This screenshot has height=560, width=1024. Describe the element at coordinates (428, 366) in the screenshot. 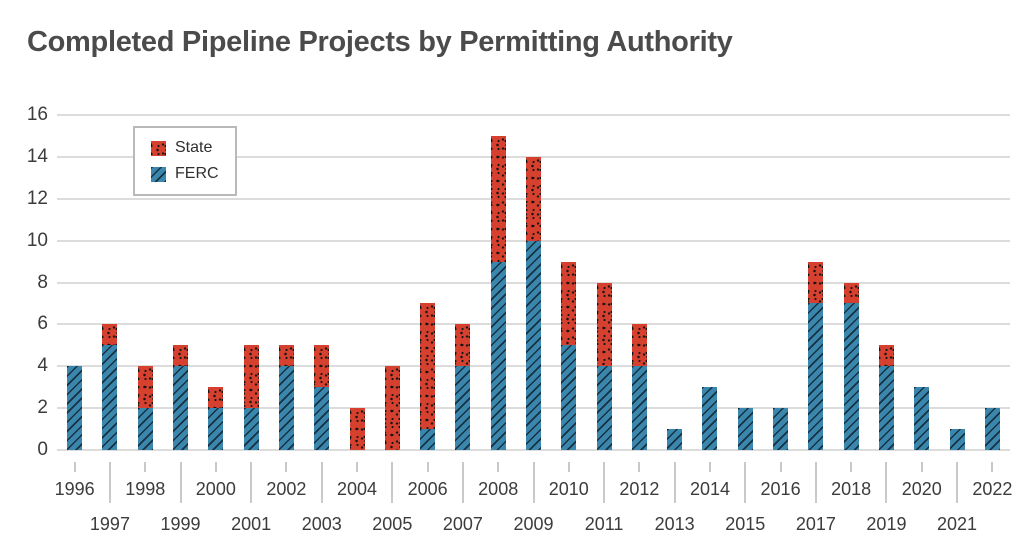

I see `bar-segment-state-2006` at that location.